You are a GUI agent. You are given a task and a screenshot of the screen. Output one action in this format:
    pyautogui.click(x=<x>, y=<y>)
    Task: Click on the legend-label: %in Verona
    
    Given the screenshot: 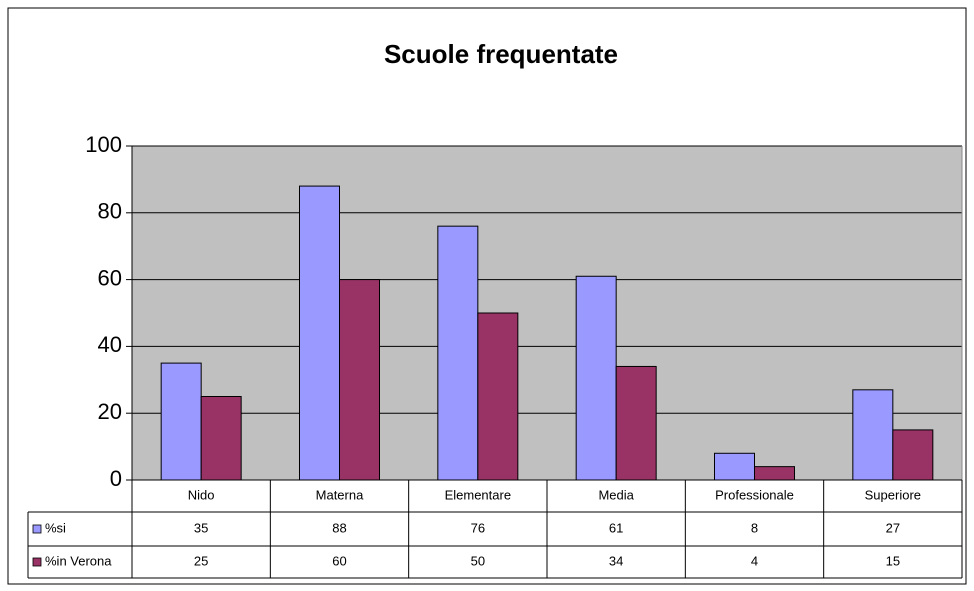 What is the action you would take?
    pyautogui.click(x=78, y=560)
    